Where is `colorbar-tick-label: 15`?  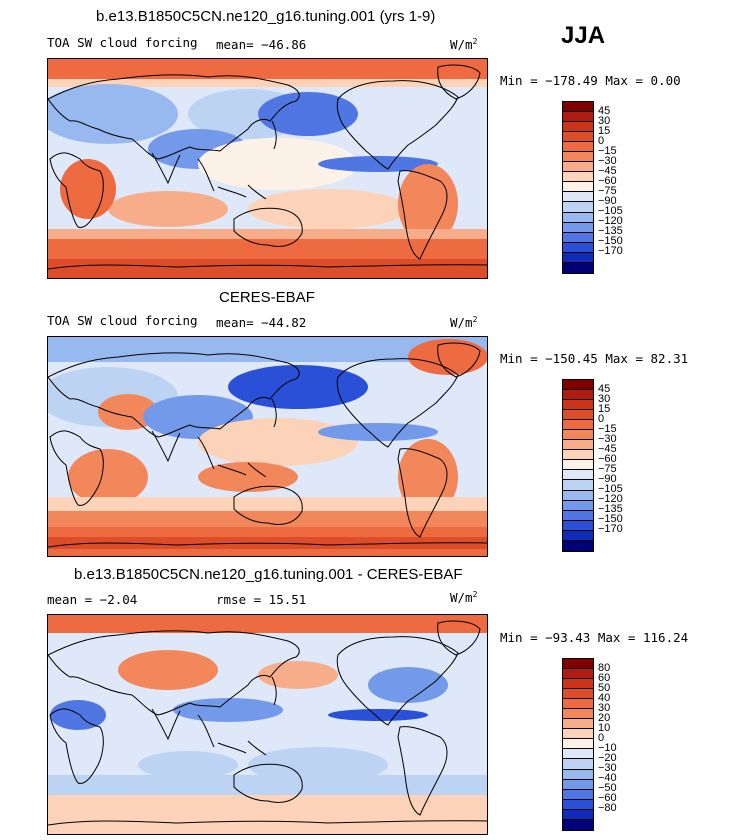
colorbar-tick-label: 15 is located at coordinates (604, 130).